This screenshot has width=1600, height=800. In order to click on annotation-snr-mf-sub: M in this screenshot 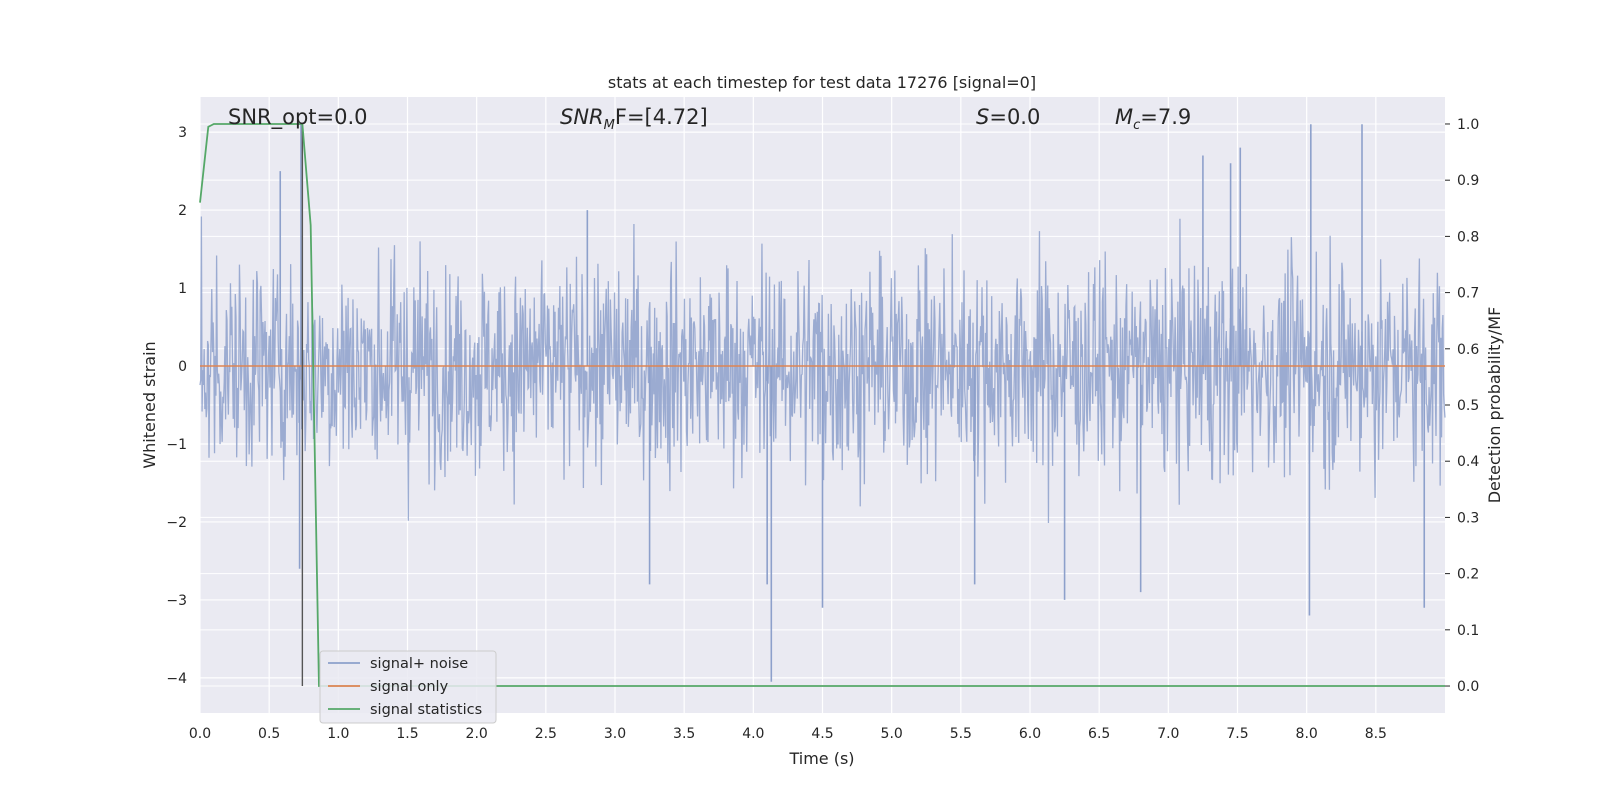, I will do `click(609, 125)`.